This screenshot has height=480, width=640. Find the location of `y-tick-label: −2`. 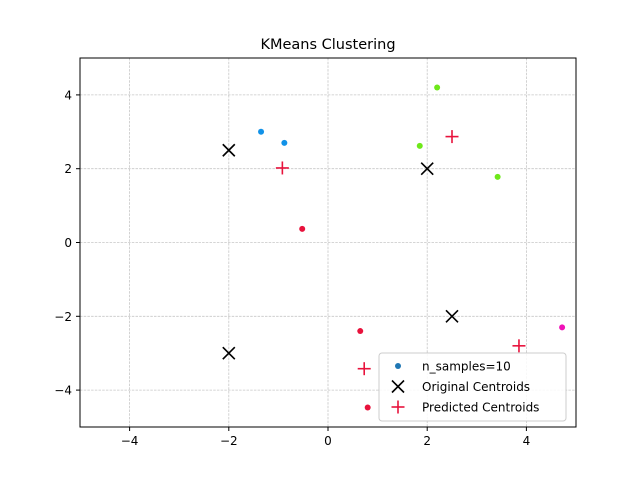

y-tick-label: −2 is located at coordinates (63, 317).